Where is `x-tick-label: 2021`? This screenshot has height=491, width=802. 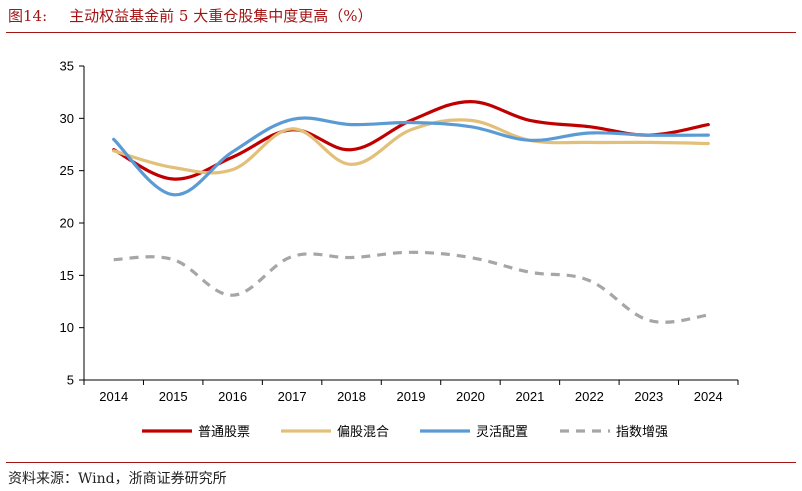 x-tick-label: 2021 is located at coordinates (529, 396).